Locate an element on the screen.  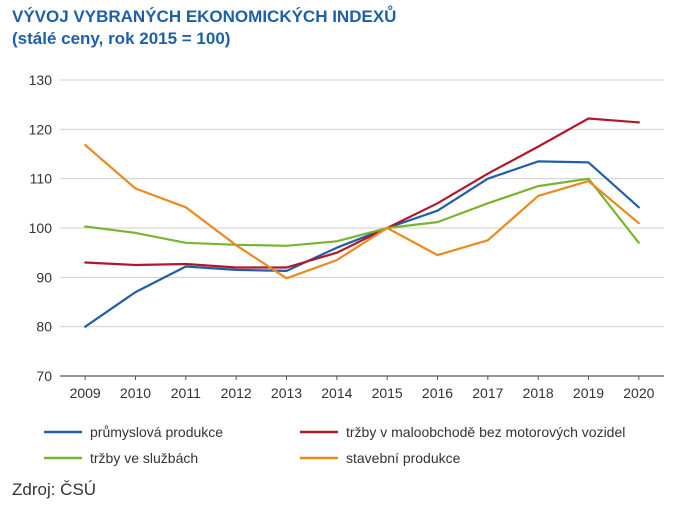
y-tick-label: 130 is located at coordinates (41, 80).